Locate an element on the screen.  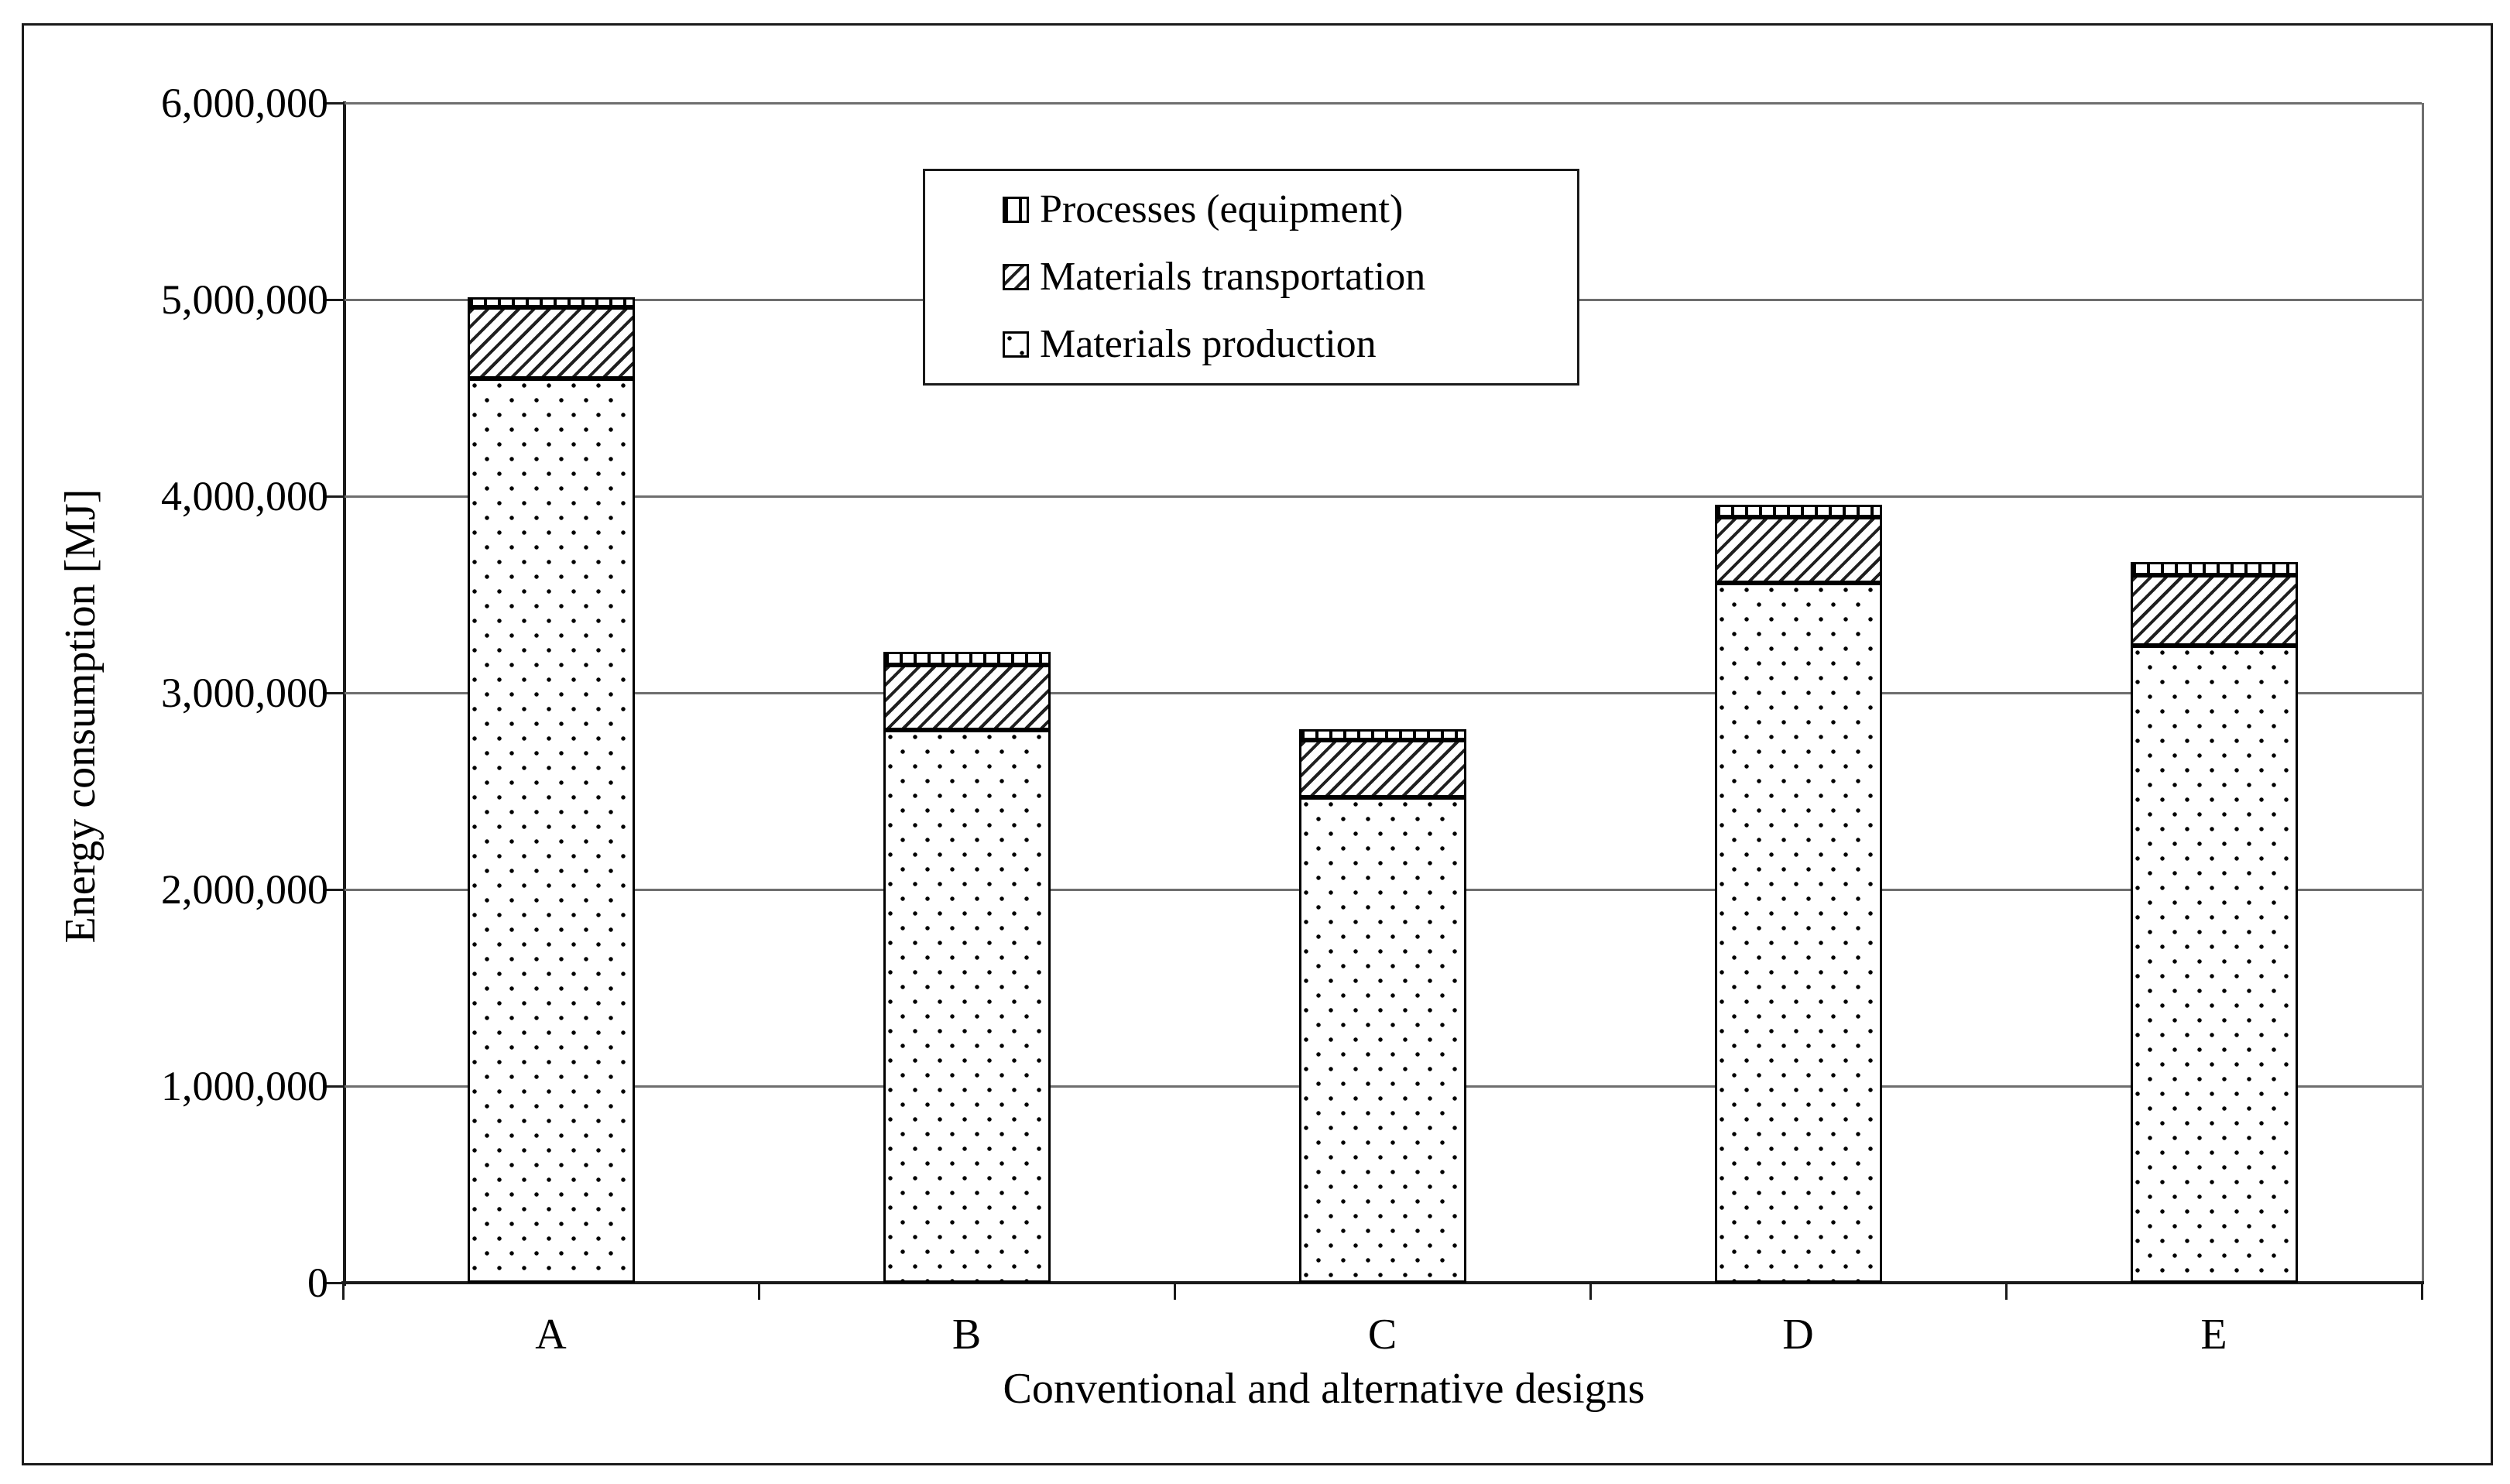
legend-label: Materials production is located at coordinates (1208, 345).